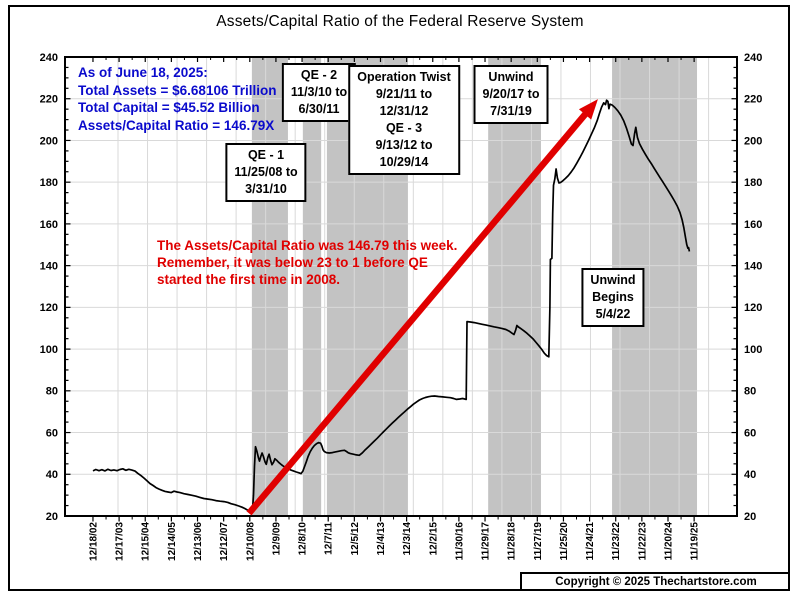 The height and width of the screenshot is (600, 800). Describe the element at coordinates (49, 350) in the screenshot. I see `y-tick-label-left: 100` at that location.